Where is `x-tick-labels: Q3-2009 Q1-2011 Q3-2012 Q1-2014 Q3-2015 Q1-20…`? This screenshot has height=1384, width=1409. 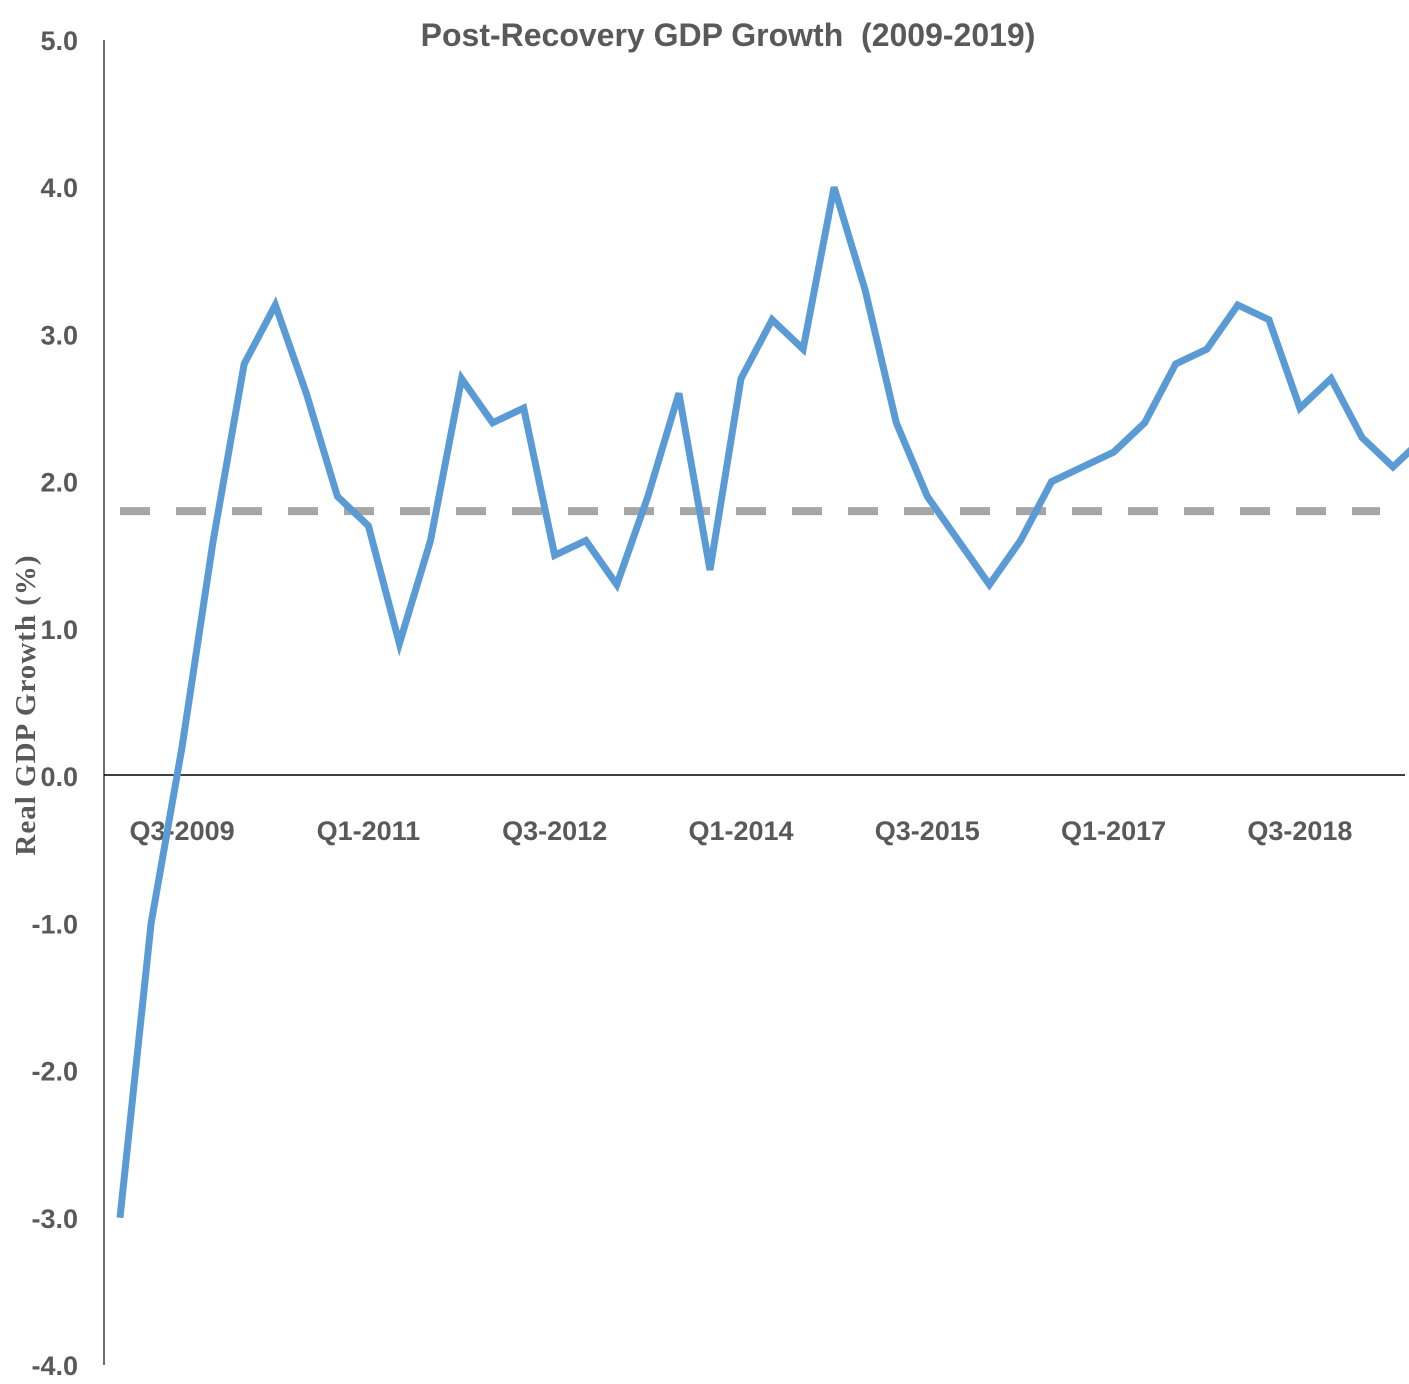 x-tick-labels: Q3-2009 Q1-2011 Q3-2012 Q1-2014 Q3-2015 Q1-20… is located at coordinates (741, 831).